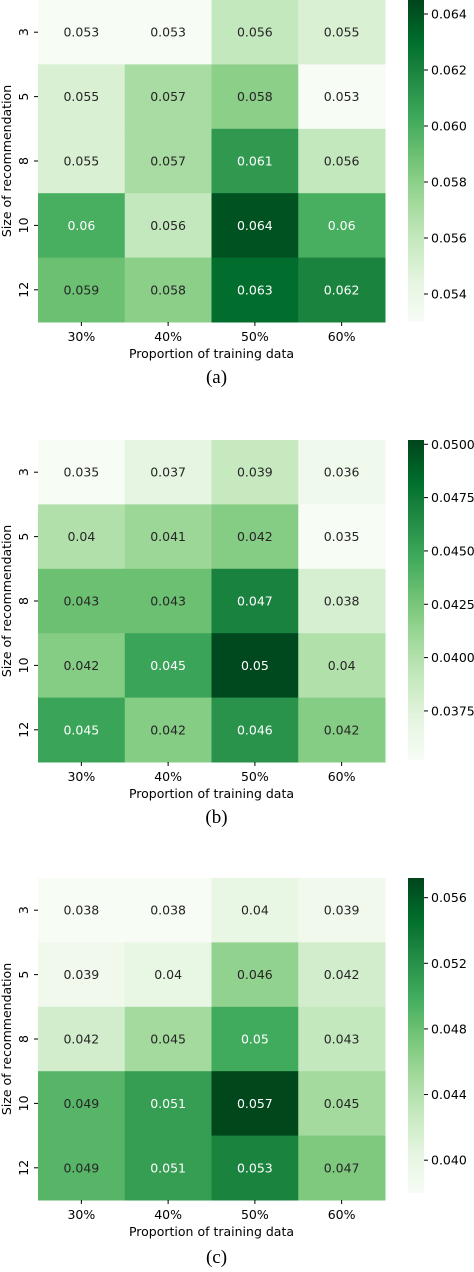  I want to click on colorbar-tick-label: 0.040, so click(449, 1160).